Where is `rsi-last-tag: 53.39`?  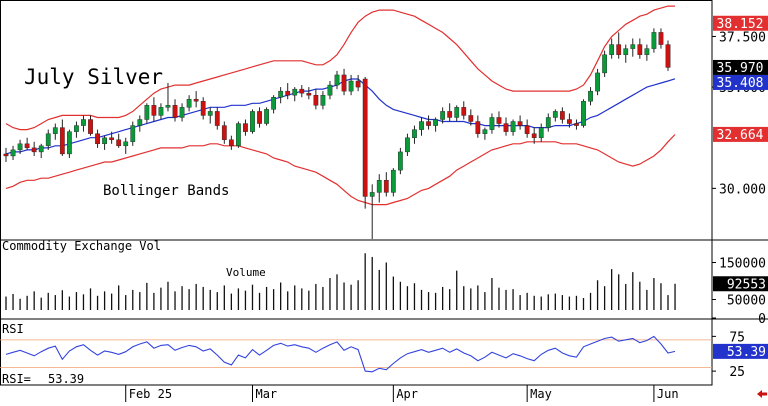
rsi-last-tag: 53.39 is located at coordinates (740, 351).